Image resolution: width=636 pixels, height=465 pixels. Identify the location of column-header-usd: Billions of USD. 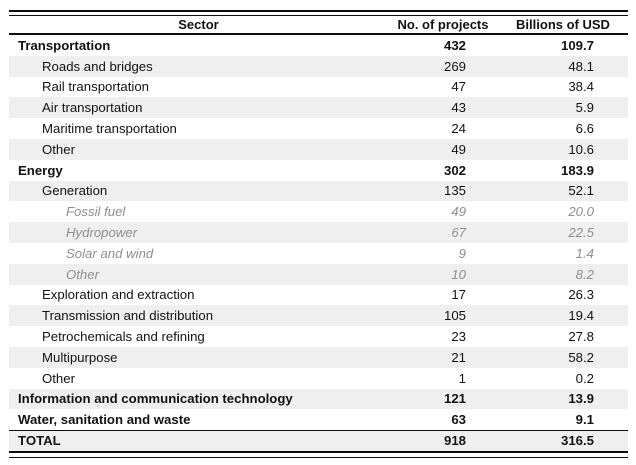
(563, 24).